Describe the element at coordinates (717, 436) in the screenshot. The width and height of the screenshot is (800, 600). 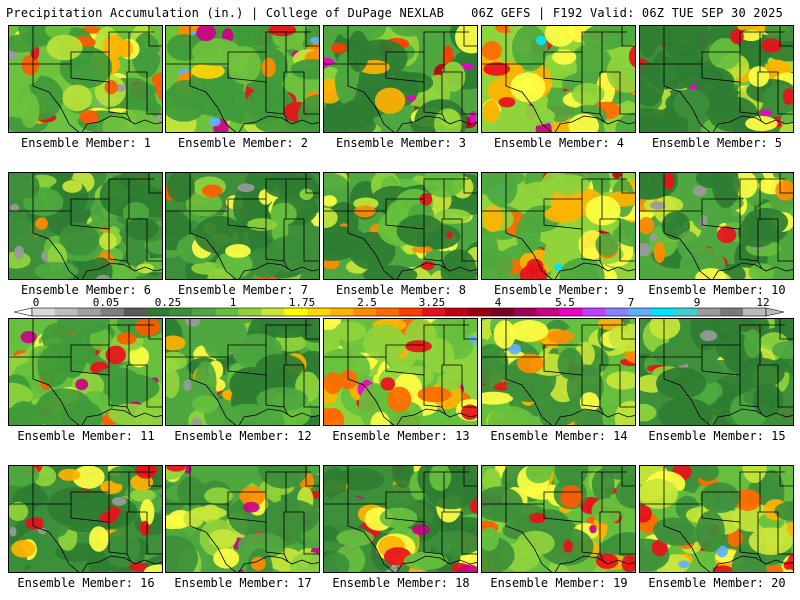
I see `ensemble-member-label: Ensemble Member: 15` at that location.